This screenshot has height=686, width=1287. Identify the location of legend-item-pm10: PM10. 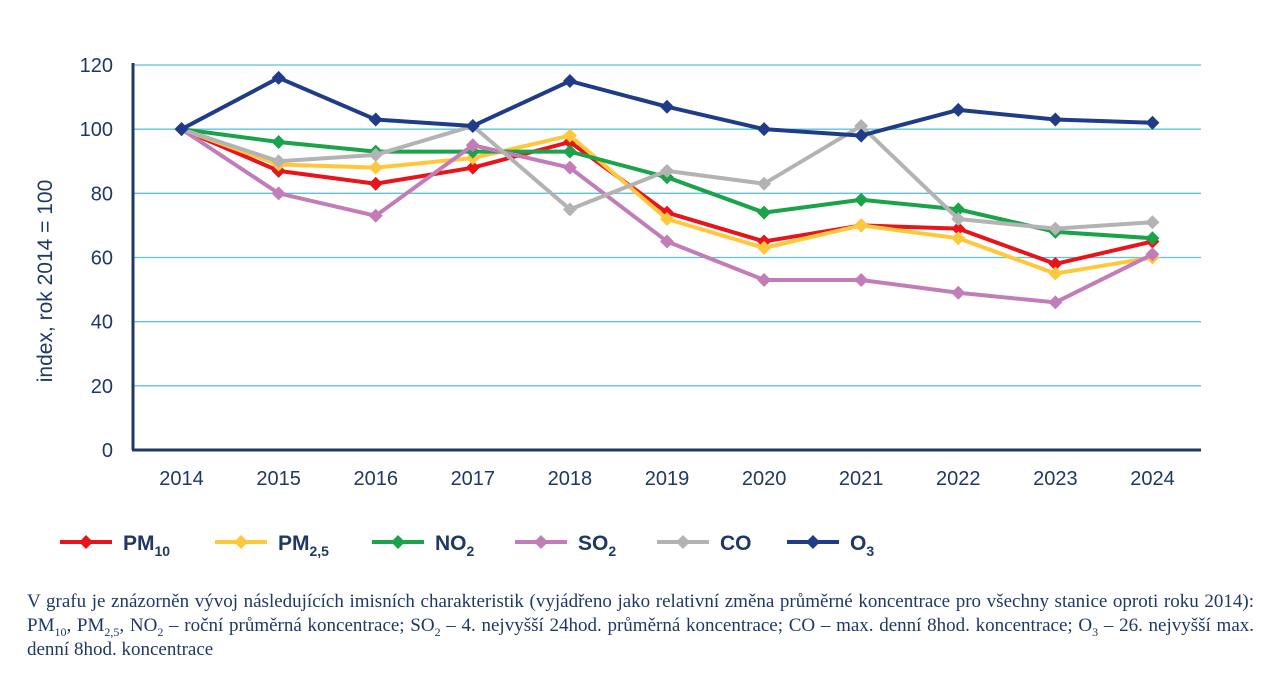
(115, 545).